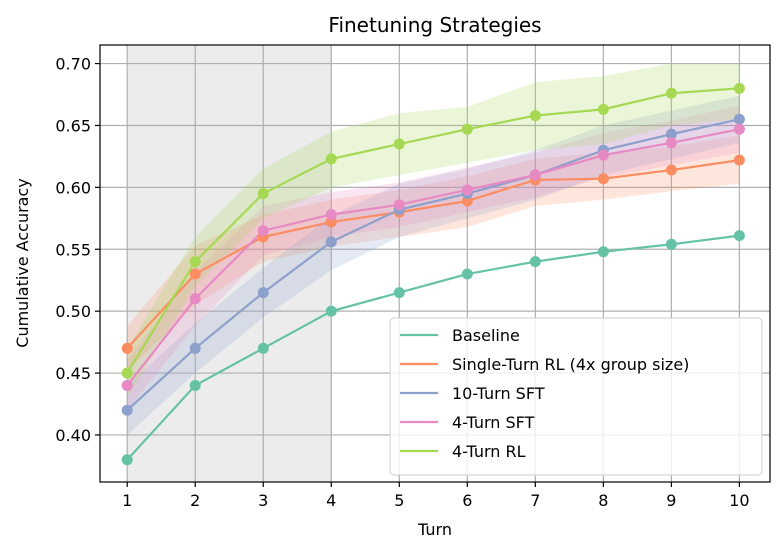 Image resolution: width=783 pixels, height=554 pixels. Describe the element at coordinates (493, 422) in the screenshot. I see `legend-entry: 4-Turn SFT` at that location.